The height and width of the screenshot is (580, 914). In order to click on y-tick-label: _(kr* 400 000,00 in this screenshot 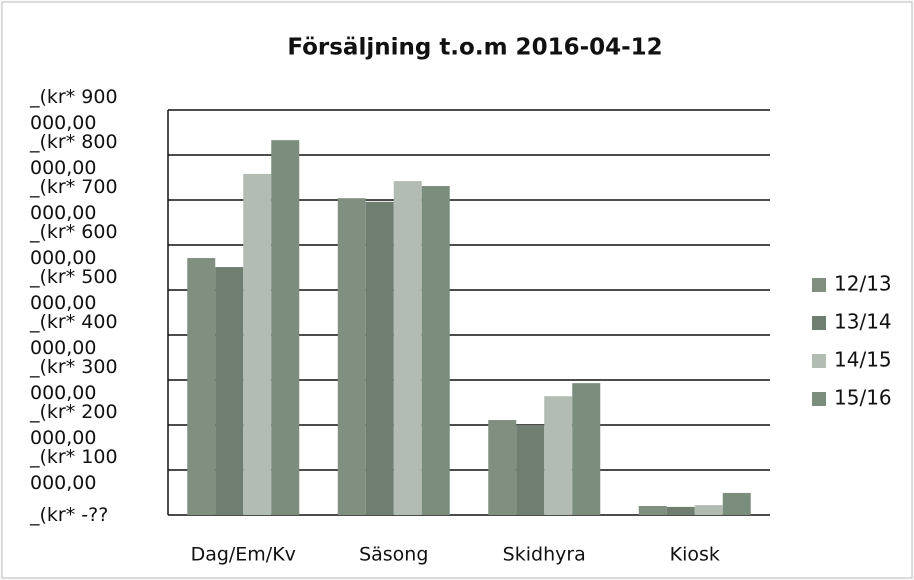, I will do `click(74, 335)`.